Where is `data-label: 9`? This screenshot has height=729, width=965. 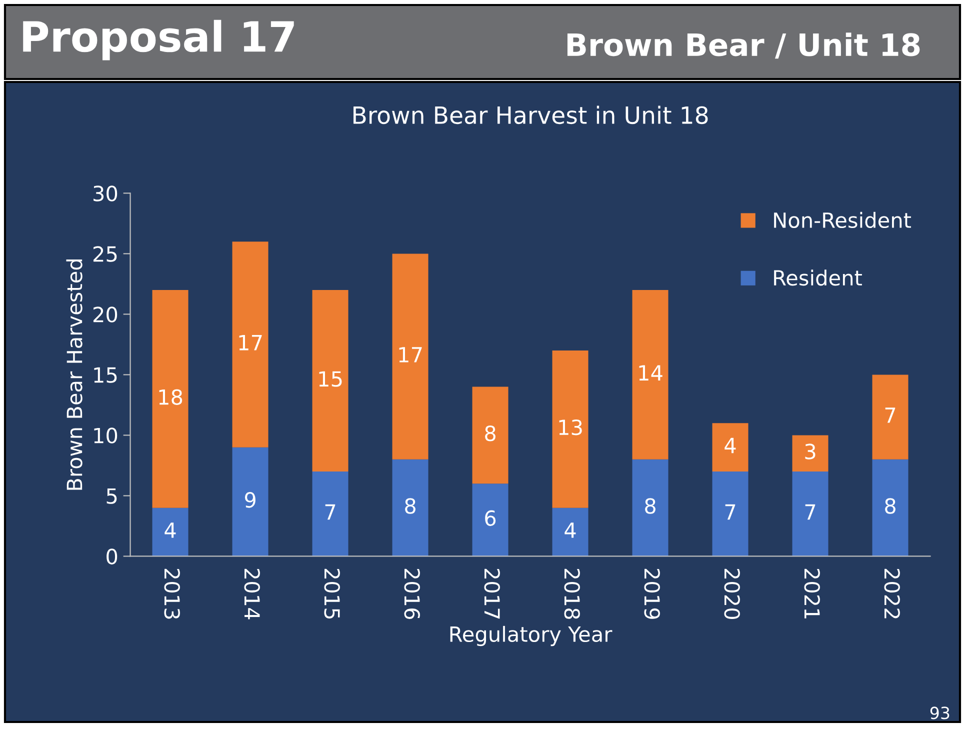
data-label: 9 is located at coordinates (250, 500).